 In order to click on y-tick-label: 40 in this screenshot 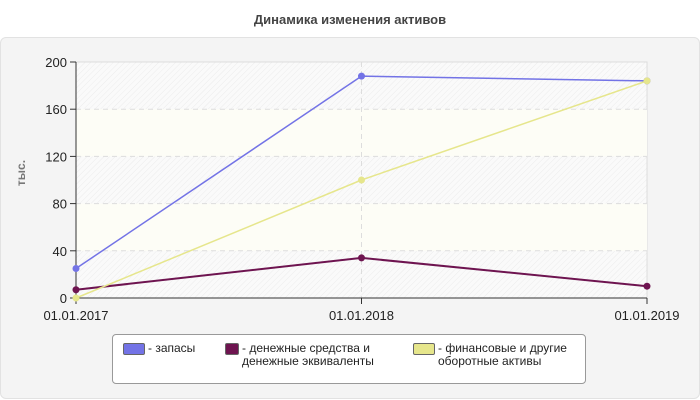, I will do `click(60, 251)`.